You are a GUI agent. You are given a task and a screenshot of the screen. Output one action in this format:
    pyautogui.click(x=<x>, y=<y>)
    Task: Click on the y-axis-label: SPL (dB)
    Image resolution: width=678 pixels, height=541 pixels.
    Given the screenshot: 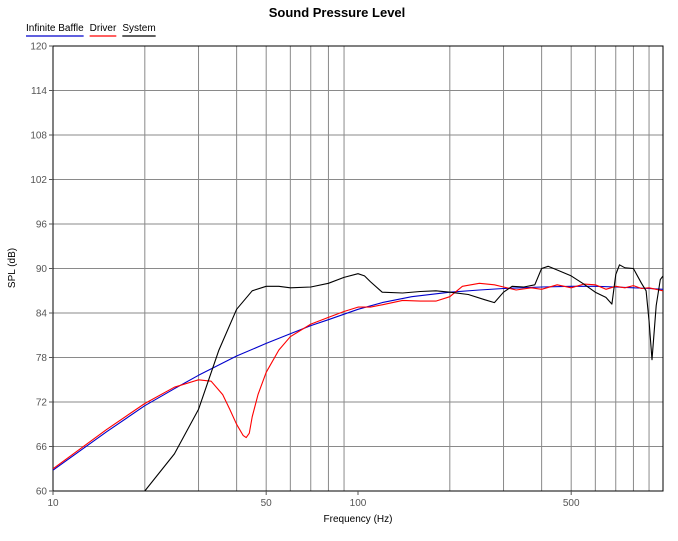 What is the action you would take?
    pyautogui.click(x=12, y=268)
    